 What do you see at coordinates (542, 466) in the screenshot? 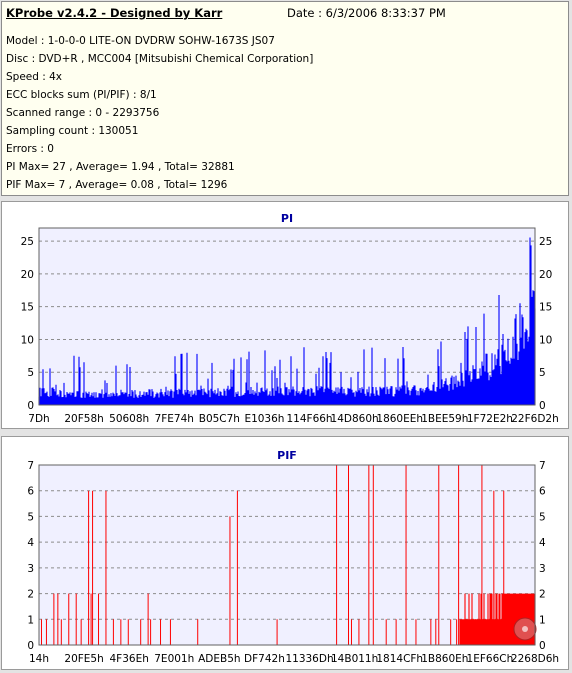
I see `y-tick-label-right: 7` at bounding box center [542, 466].